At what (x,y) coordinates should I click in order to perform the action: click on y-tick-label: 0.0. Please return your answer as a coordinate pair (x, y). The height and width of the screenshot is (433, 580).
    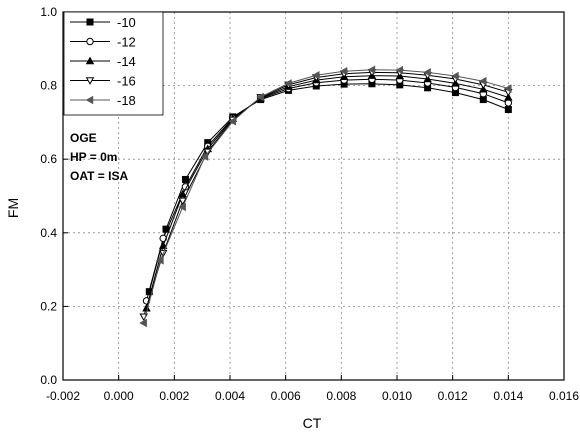
    Looking at the image, I should click on (48, 380).